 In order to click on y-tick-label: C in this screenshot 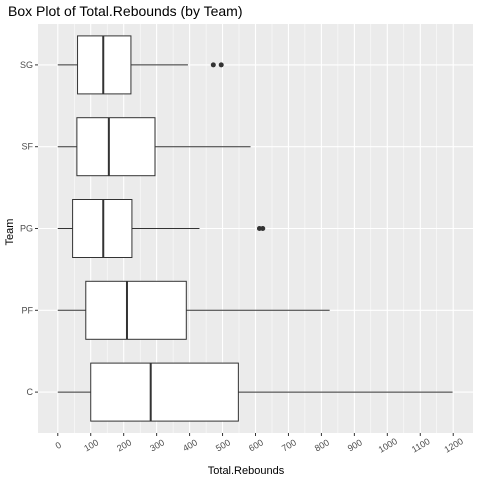, I will do `click(30, 392)`.